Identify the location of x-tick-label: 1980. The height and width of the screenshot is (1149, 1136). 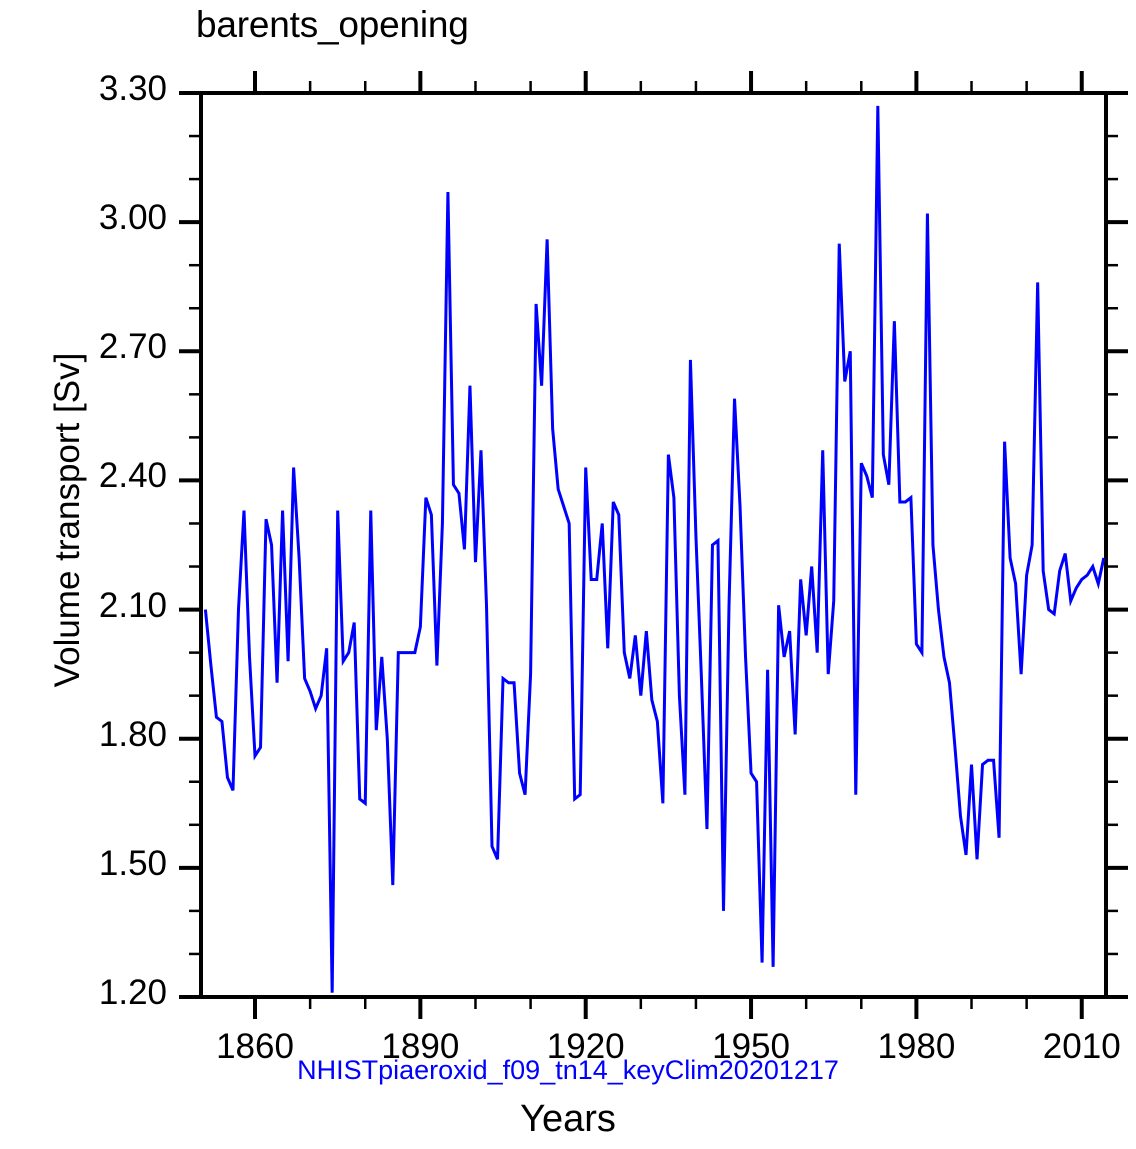
(916, 1046).